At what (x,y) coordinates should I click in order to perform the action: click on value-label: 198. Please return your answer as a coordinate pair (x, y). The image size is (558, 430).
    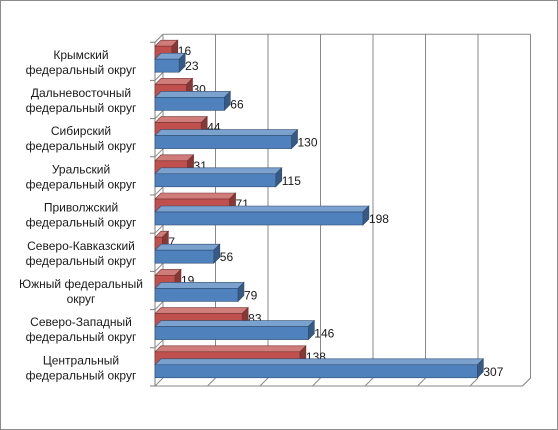
    Looking at the image, I should click on (379, 219).